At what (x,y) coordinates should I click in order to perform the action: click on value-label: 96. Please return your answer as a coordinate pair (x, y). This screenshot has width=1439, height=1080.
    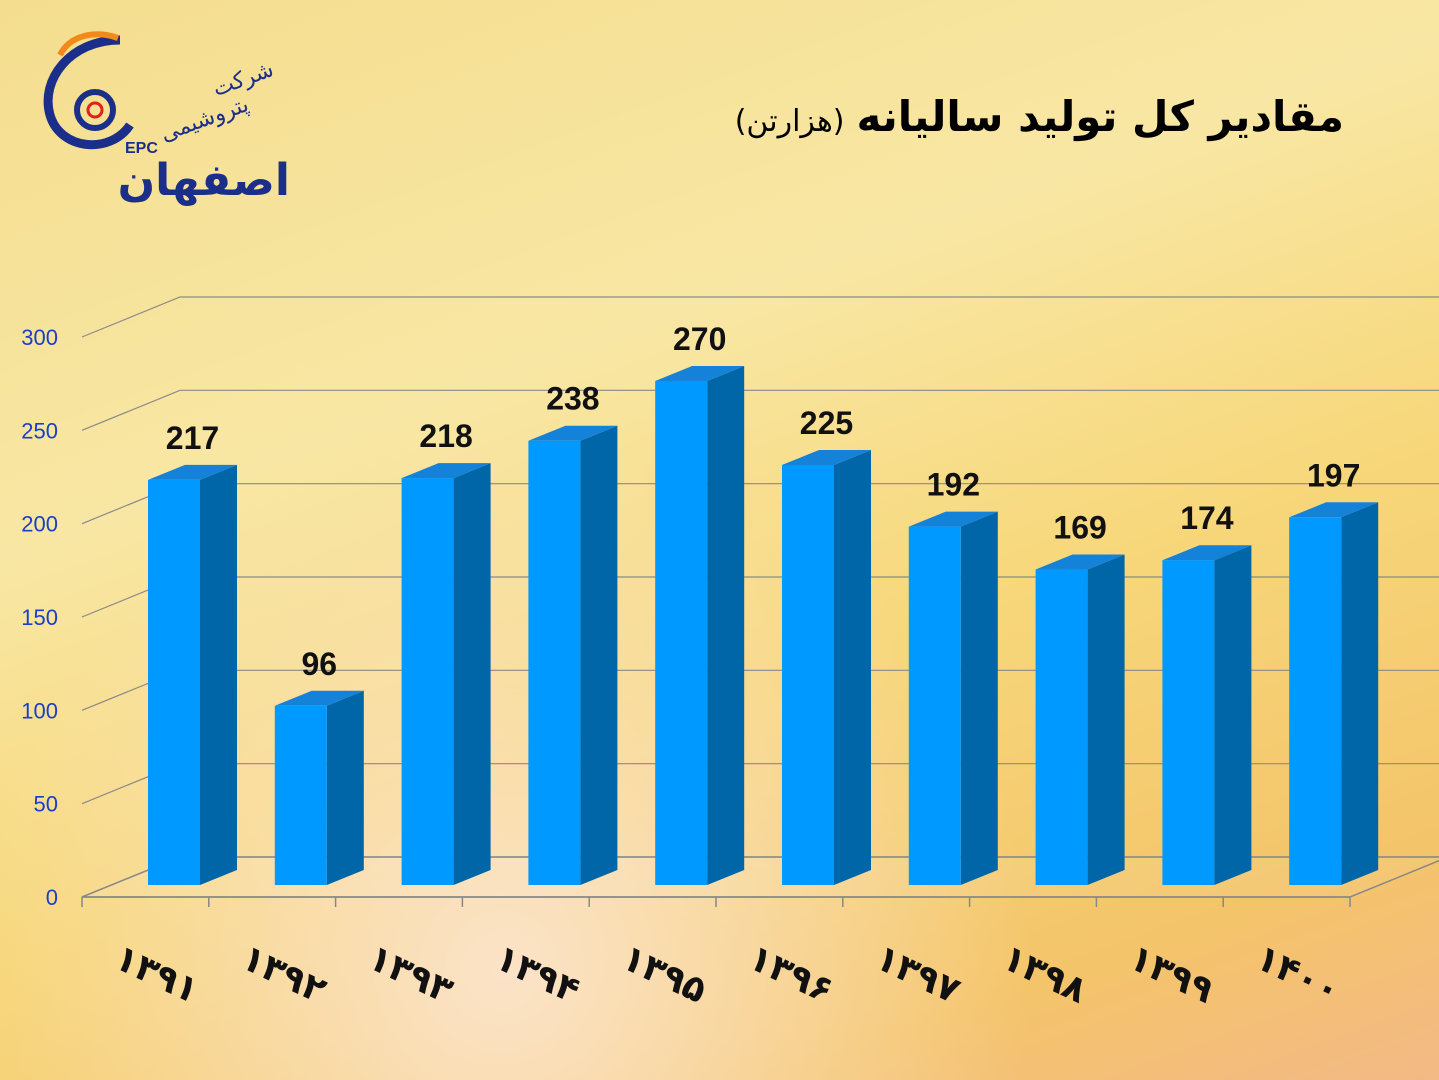
    Looking at the image, I should click on (320, 664).